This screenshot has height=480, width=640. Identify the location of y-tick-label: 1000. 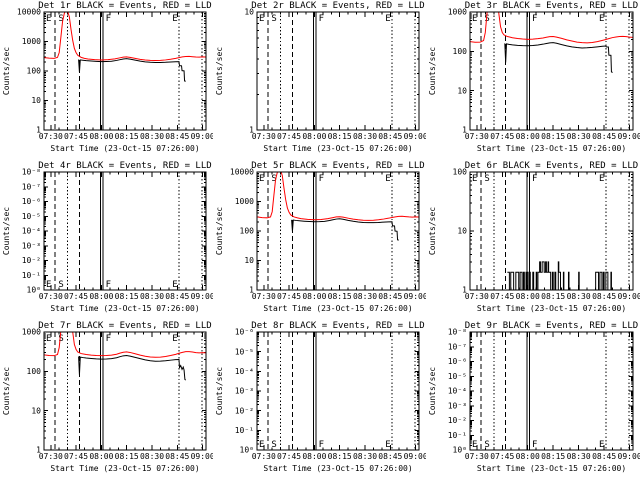
(244, 201).